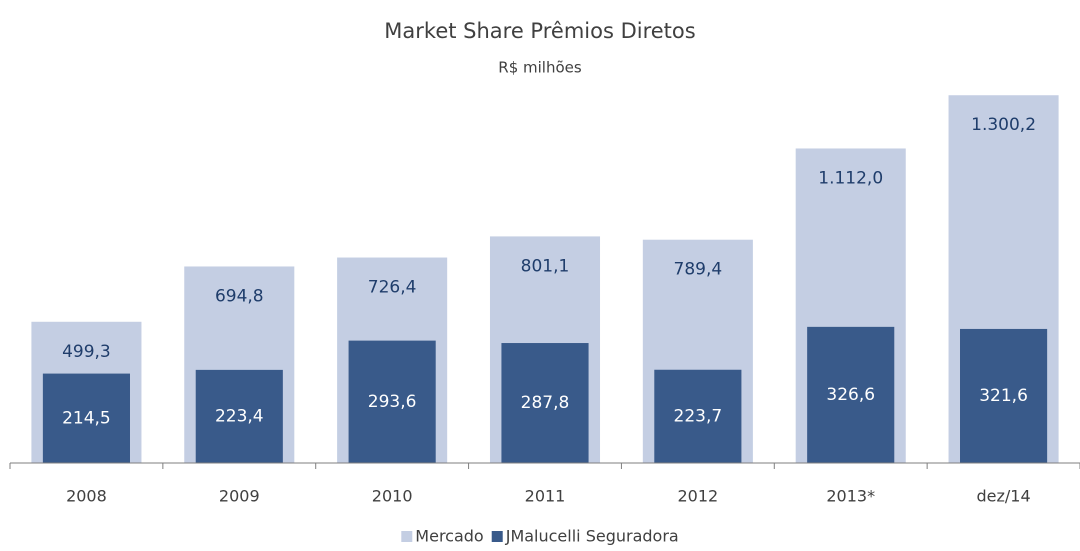 The height and width of the screenshot is (551, 1080). What do you see at coordinates (1003, 496) in the screenshot?
I see `x-tick-label: dez/14` at bounding box center [1003, 496].